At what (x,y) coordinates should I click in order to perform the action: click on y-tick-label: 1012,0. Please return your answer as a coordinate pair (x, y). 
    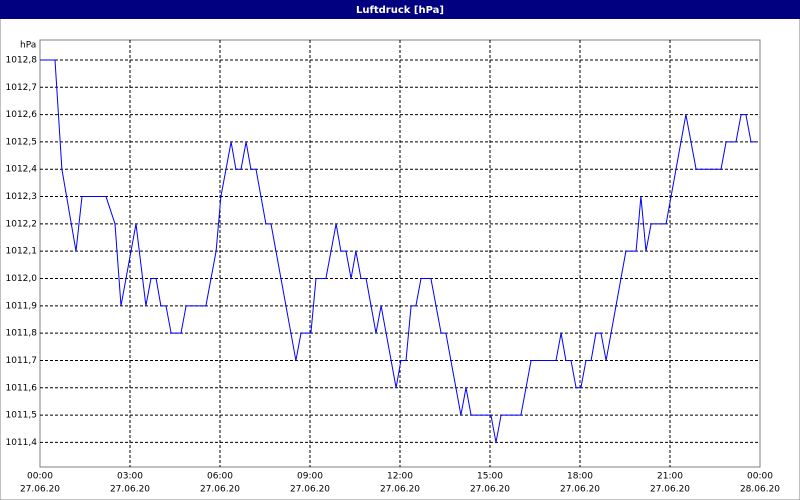
    Looking at the image, I should click on (22, 279).